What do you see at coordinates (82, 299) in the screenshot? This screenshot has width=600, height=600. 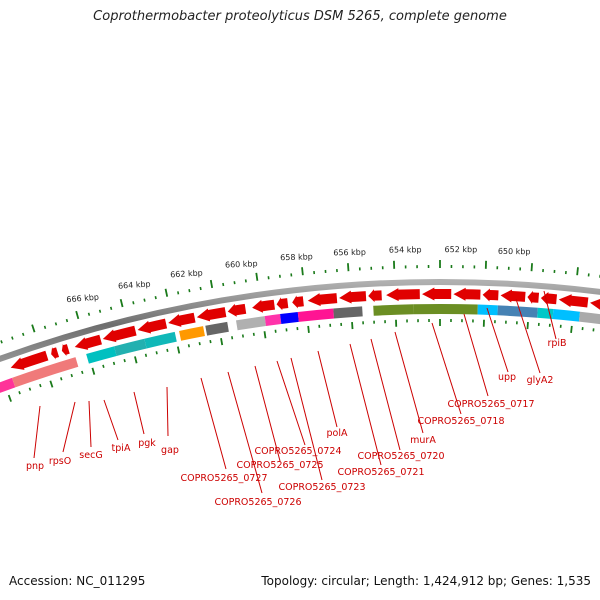 I see `kbp-label: 666 kbp` at bounding box center [82, 299].